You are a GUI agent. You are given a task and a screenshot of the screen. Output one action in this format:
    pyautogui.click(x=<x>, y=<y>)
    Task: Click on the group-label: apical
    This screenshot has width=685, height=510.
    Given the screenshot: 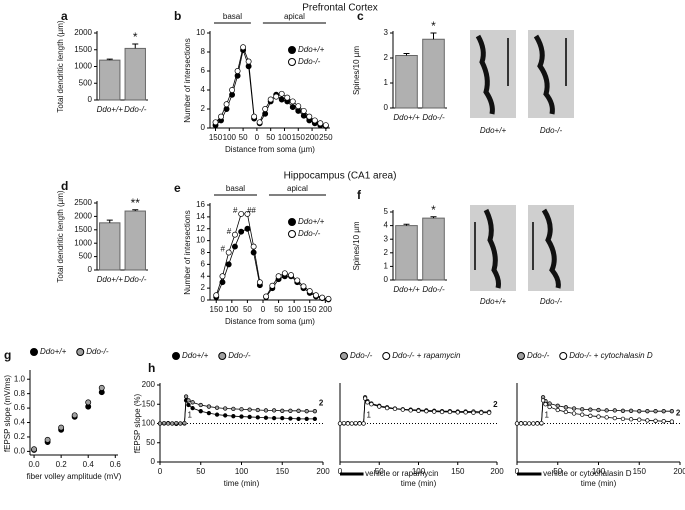 What is the action you would take?
    pyautogui.click(x=294, y=16)
    